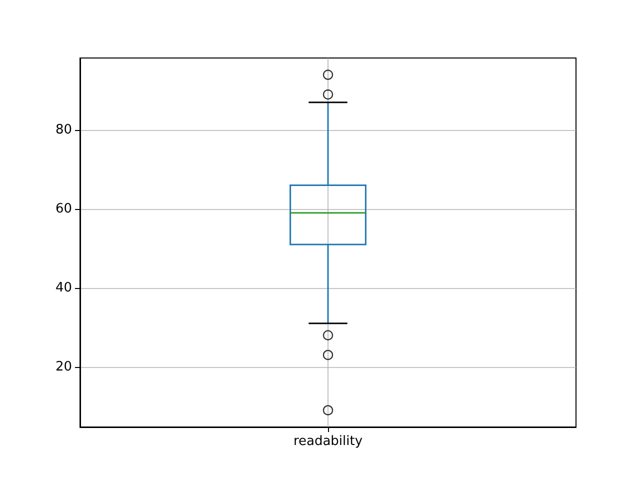  What do you see at coordinates (328, 441) in the screenshot?
I see `x-tick-label: readability` at bounding box center [328, 441].